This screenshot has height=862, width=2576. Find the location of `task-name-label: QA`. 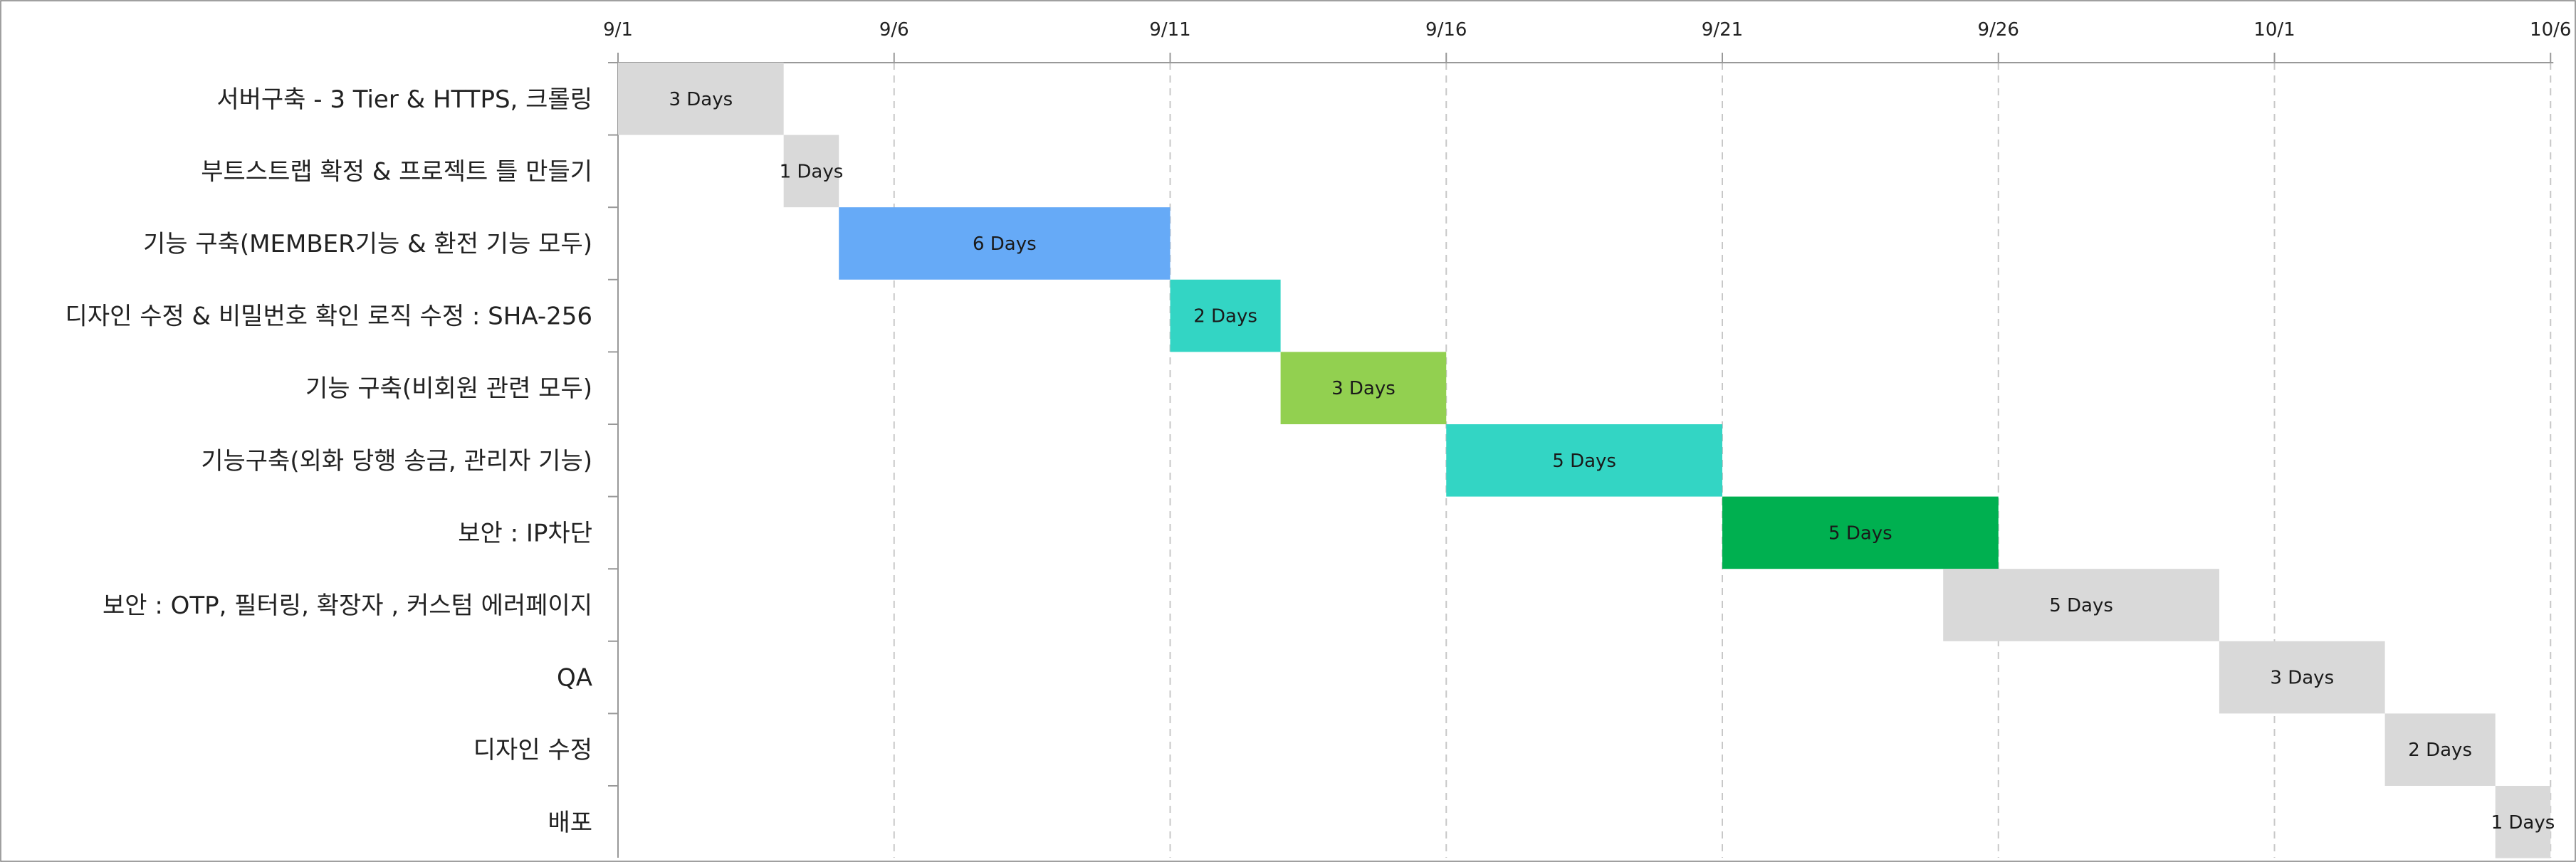

task-name-label: QA is located at coordinates (574, 678).